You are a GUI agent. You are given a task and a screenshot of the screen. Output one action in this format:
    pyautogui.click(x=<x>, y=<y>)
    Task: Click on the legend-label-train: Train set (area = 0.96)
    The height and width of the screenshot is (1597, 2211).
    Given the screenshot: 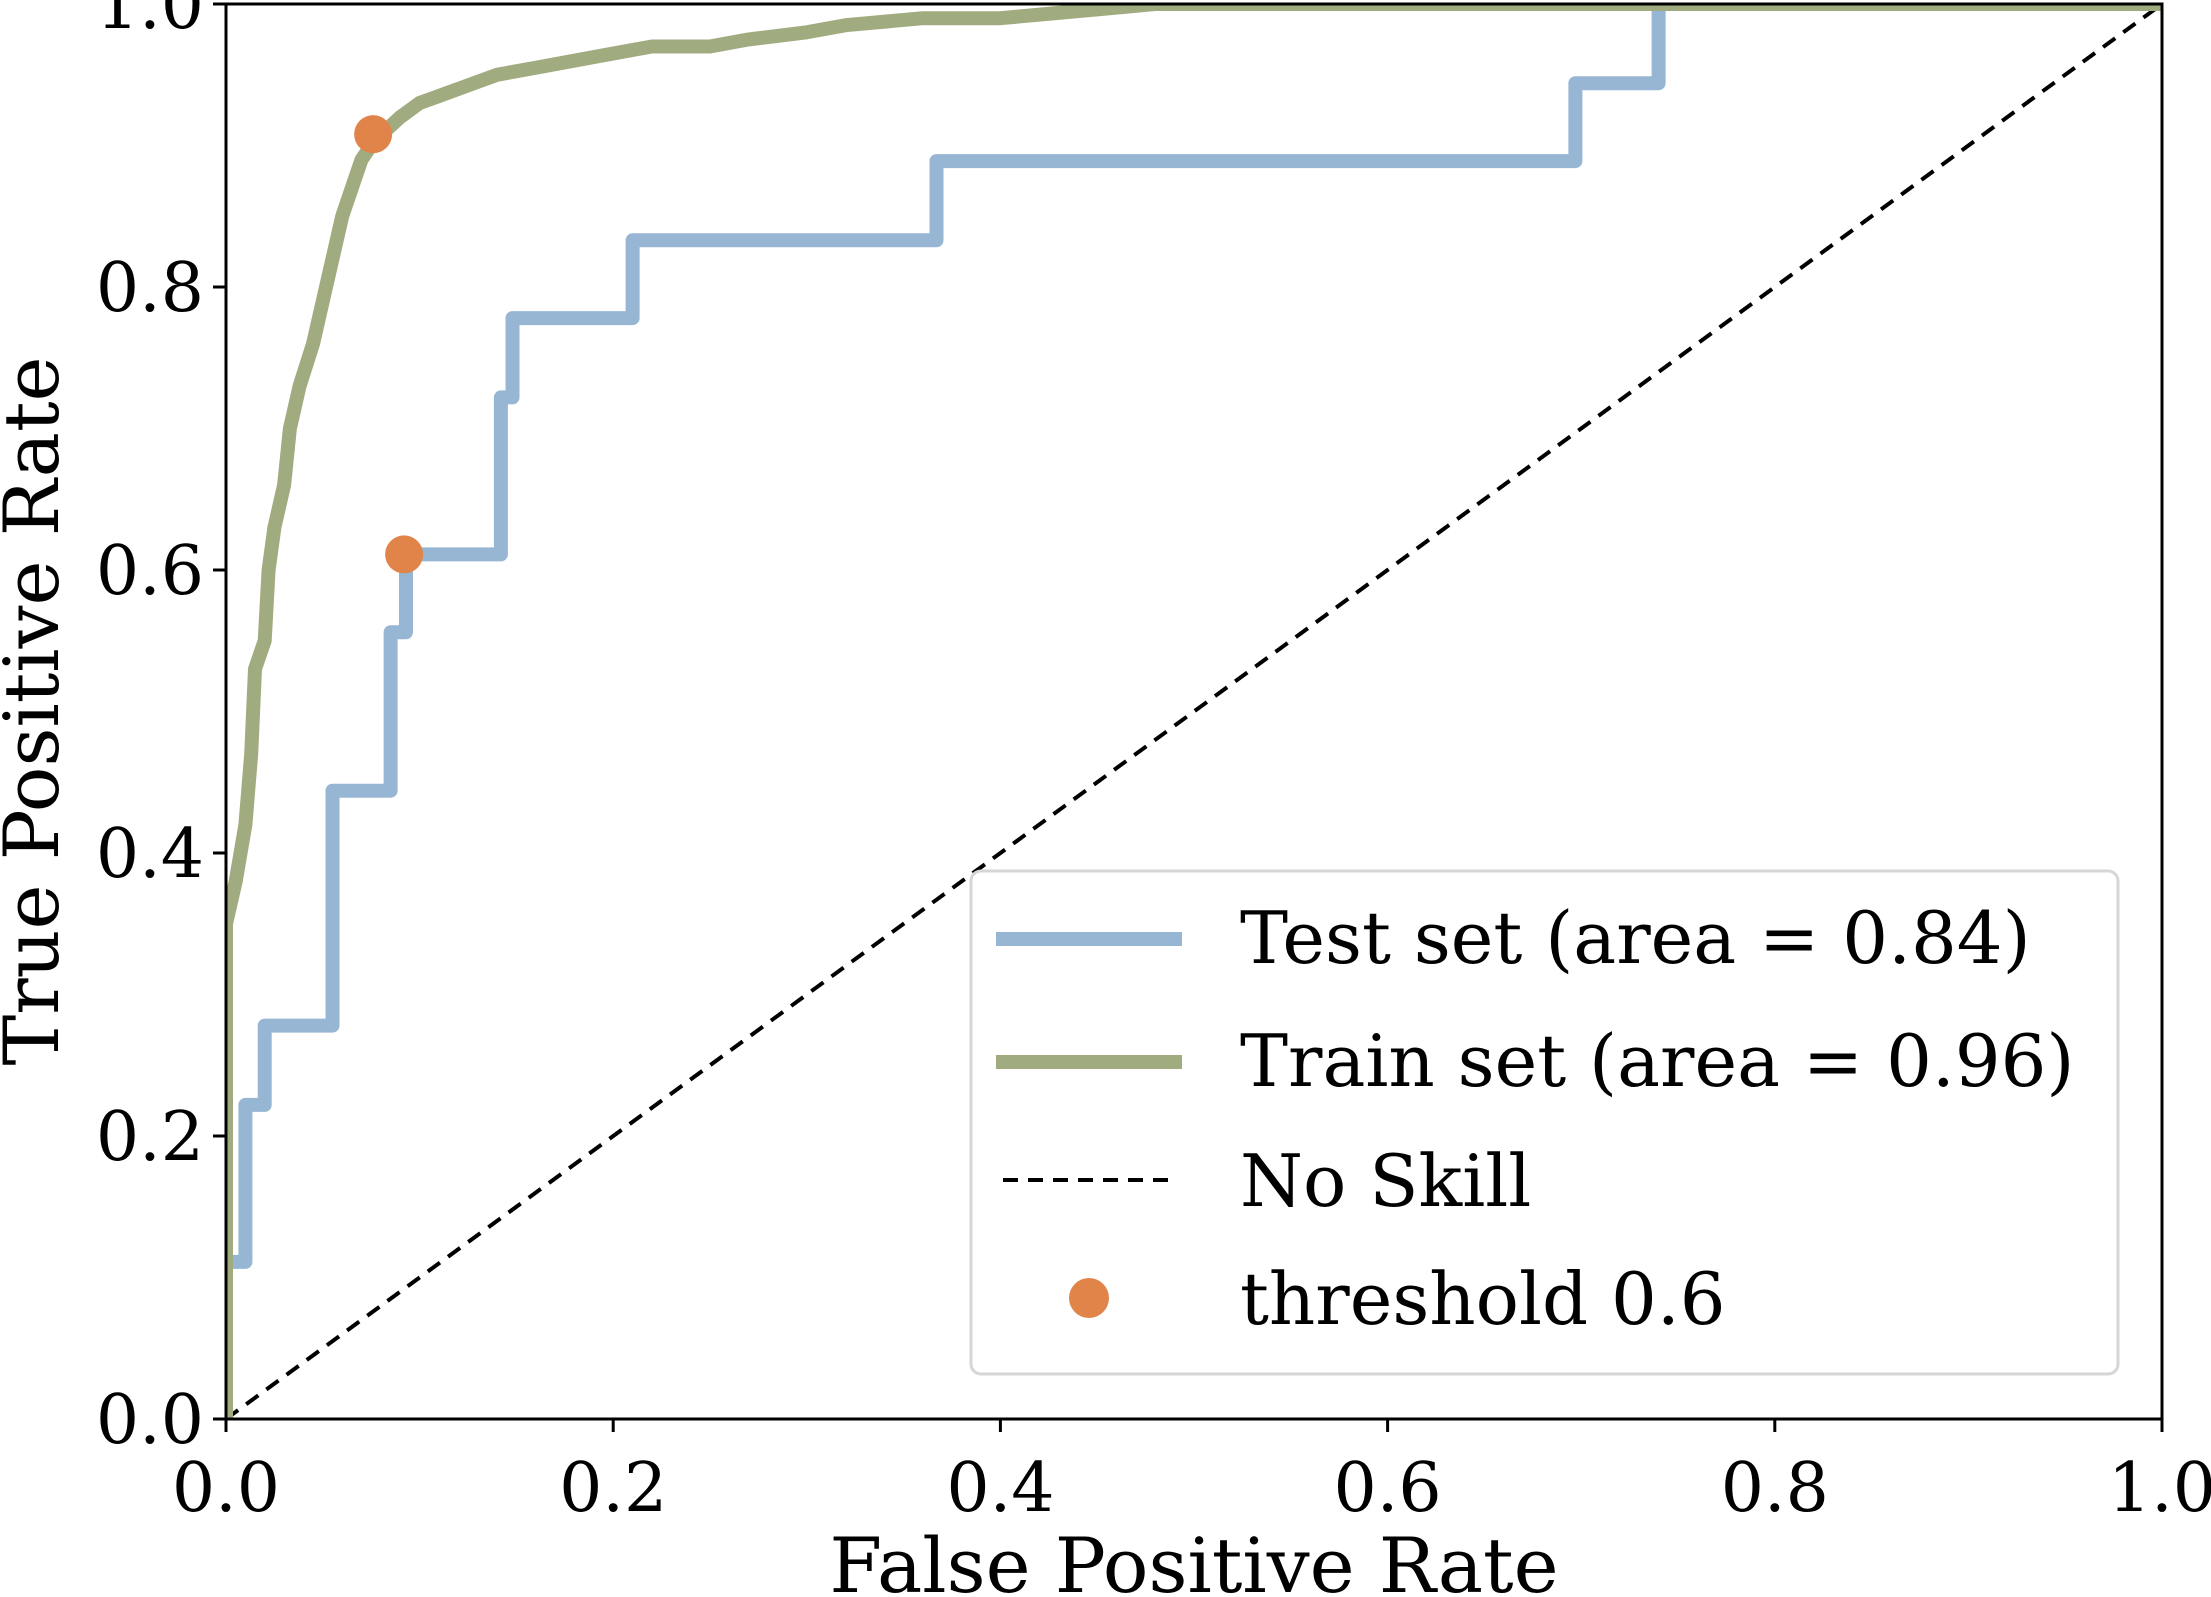 What is the action you would take?
    pyautogui.click(x=1657, y=1061)
    